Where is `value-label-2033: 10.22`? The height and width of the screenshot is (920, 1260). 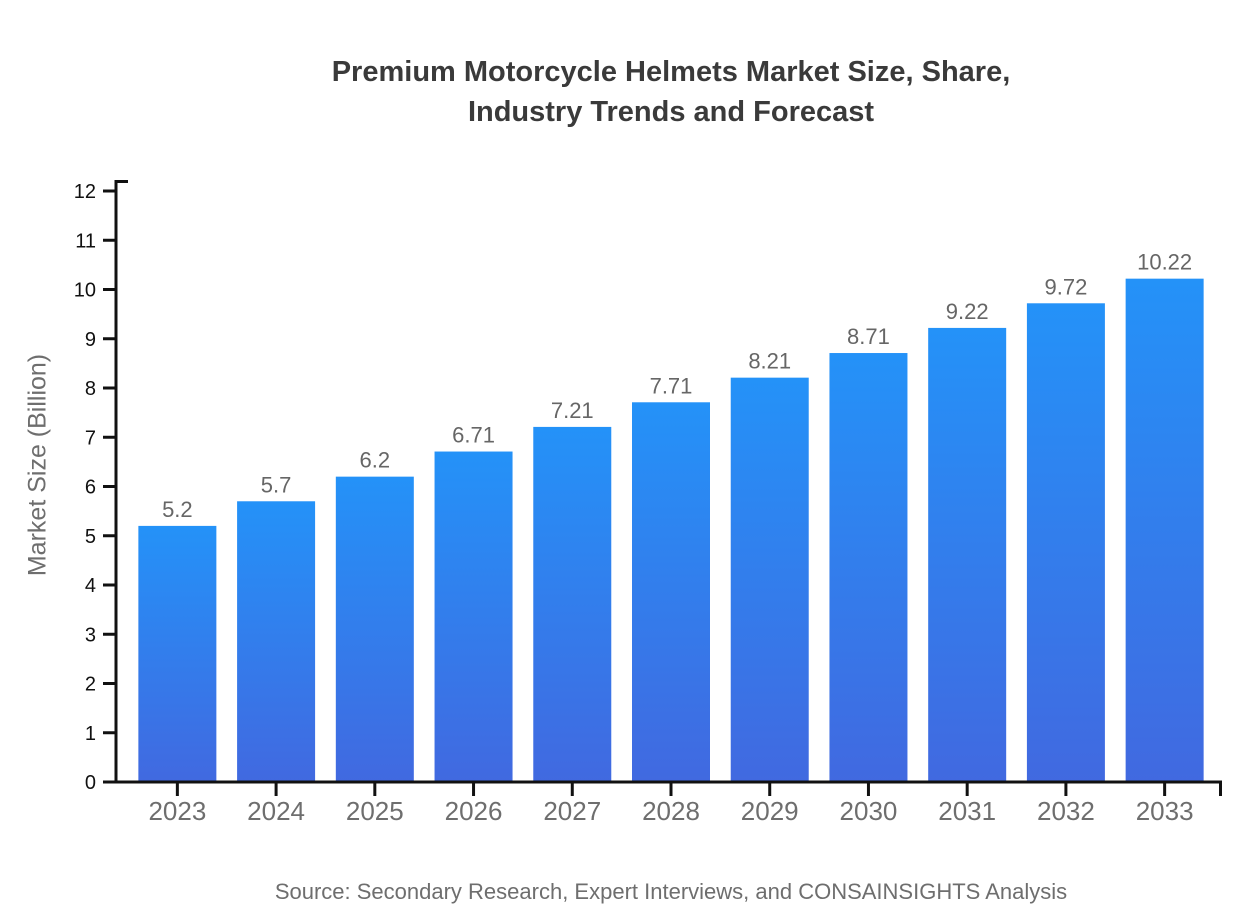 value-label-2033: 10.22 is located at coordinates (1164, 262).